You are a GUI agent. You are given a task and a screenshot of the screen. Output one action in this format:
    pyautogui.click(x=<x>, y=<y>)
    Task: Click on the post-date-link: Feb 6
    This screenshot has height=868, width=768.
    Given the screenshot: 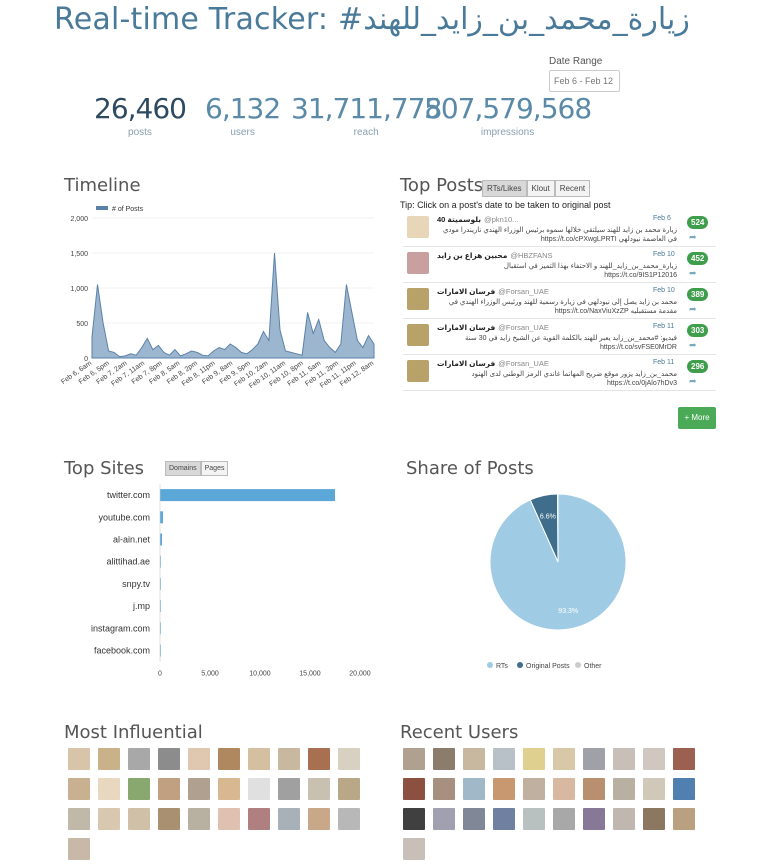 What is the action you would take?
    pyautogui.click(x=662, y=218)
    